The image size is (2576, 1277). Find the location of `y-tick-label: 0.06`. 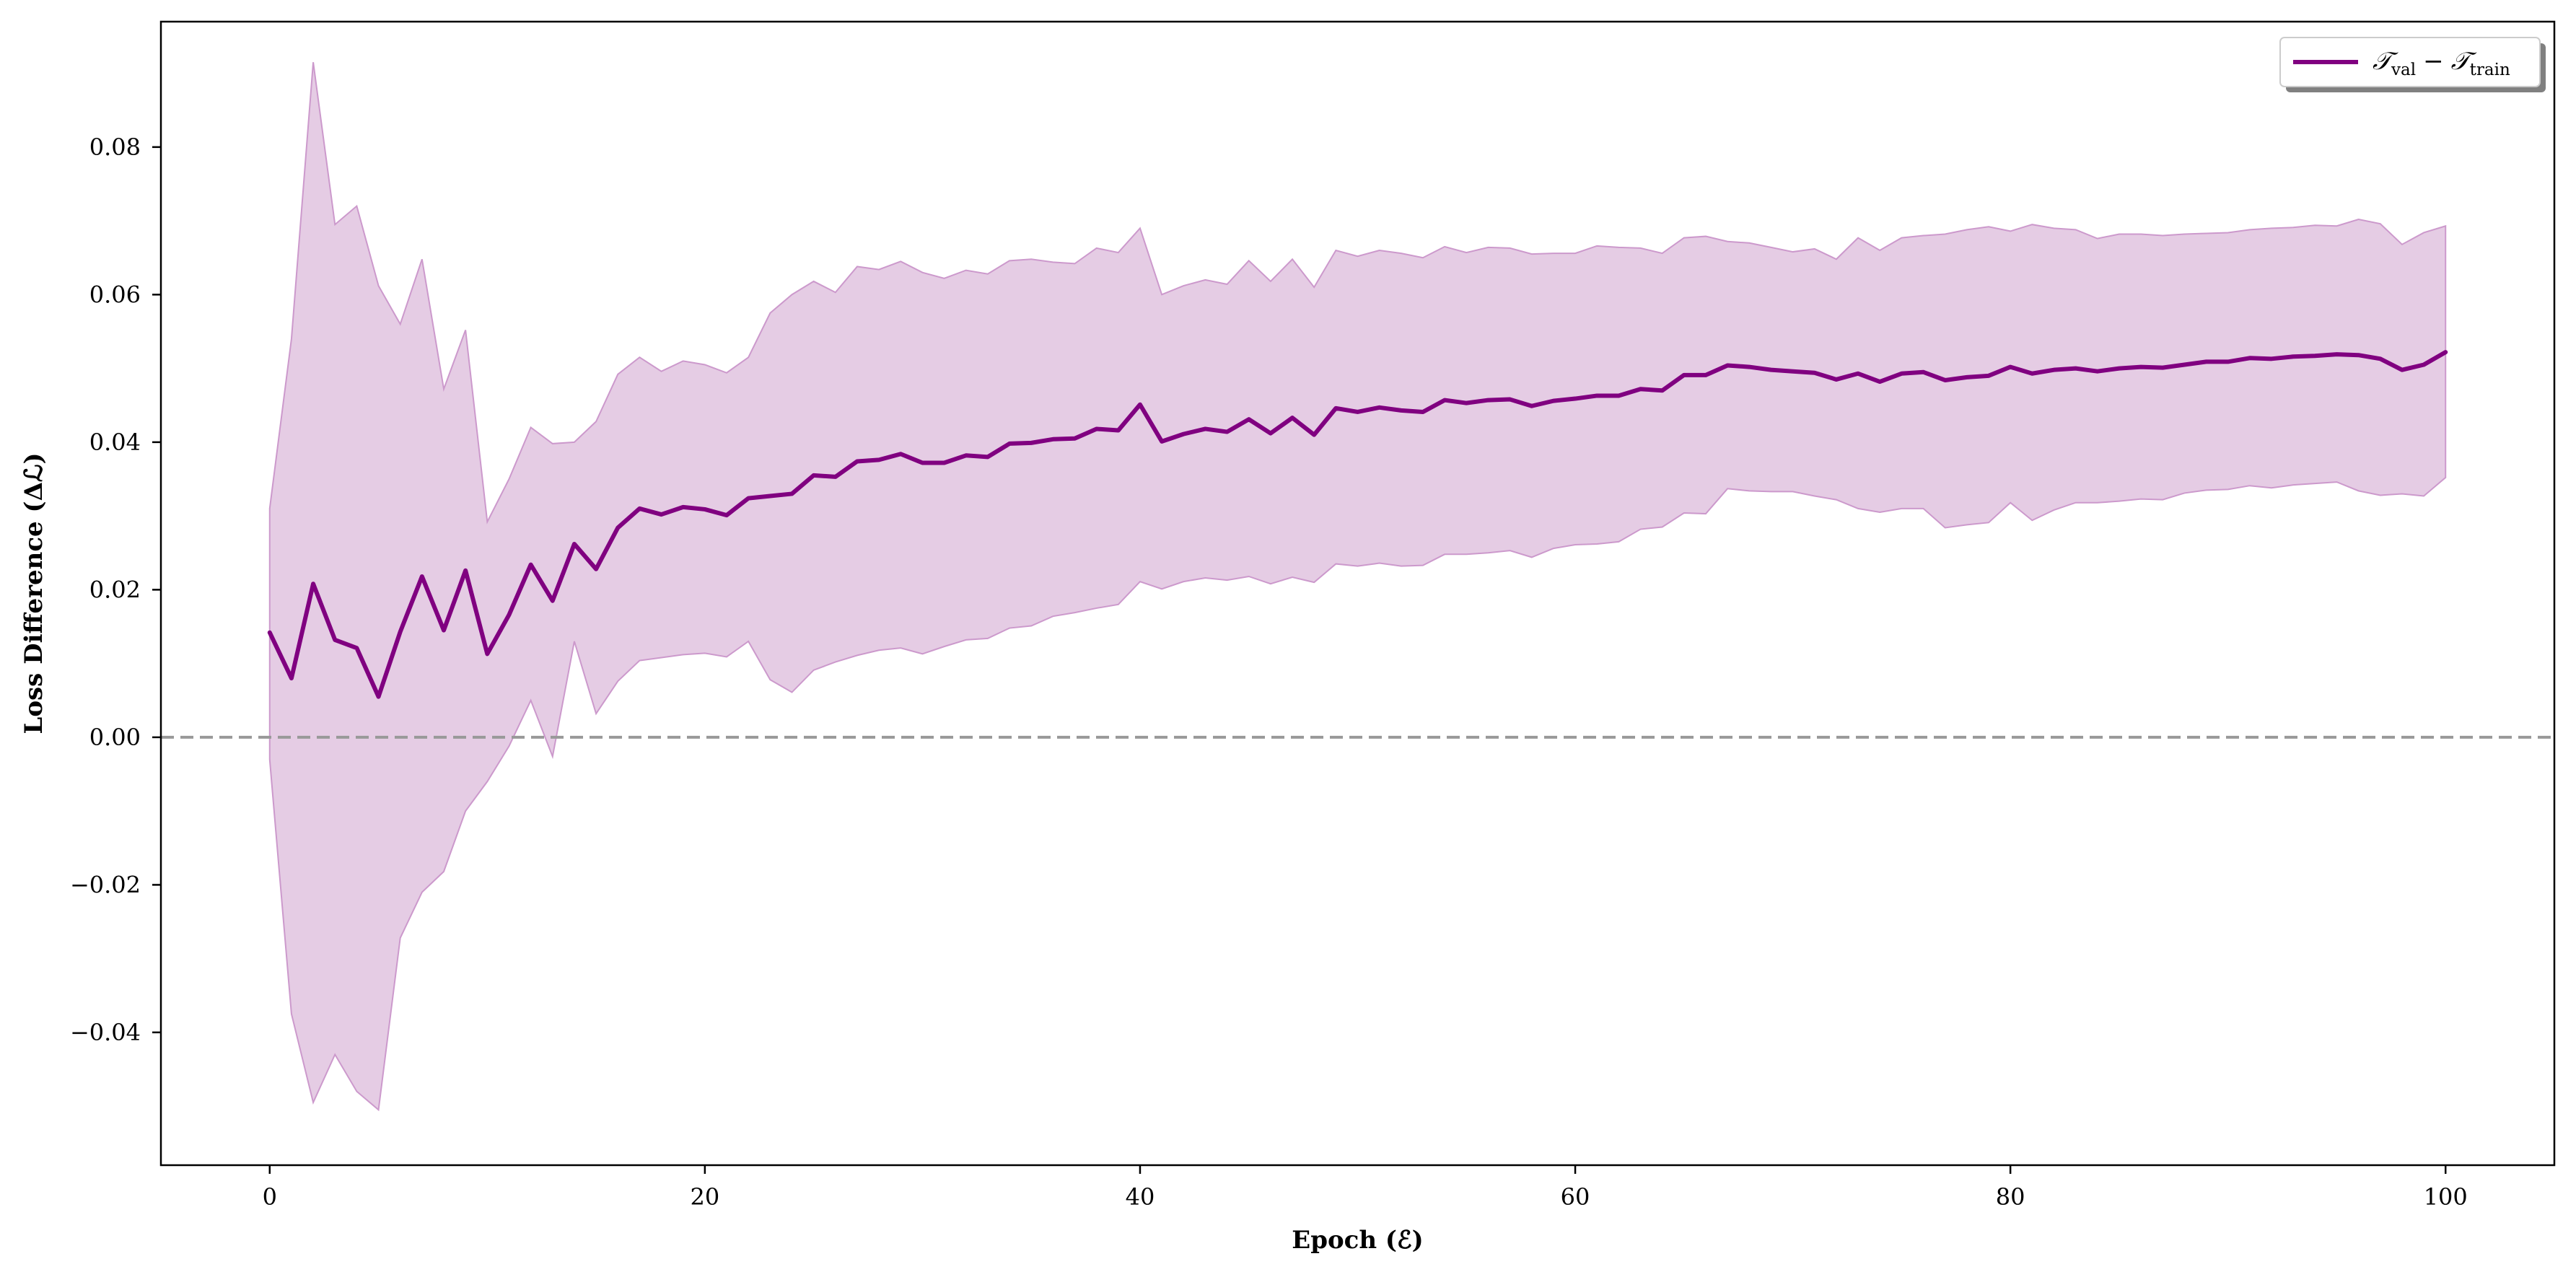

y-tick-label: 0.06 is located at coordinates (115, 294).